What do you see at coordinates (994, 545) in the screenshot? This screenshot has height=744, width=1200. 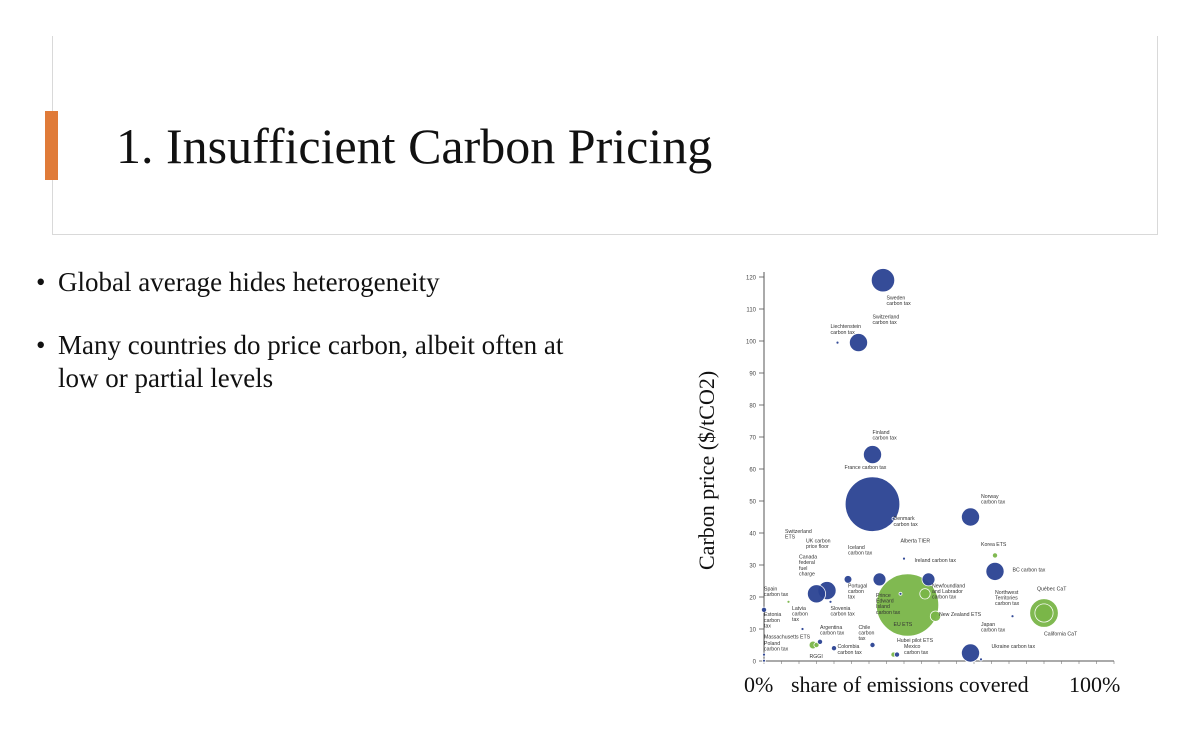 I see `data-label: Korea ETS` at bounding box center [994, 545].